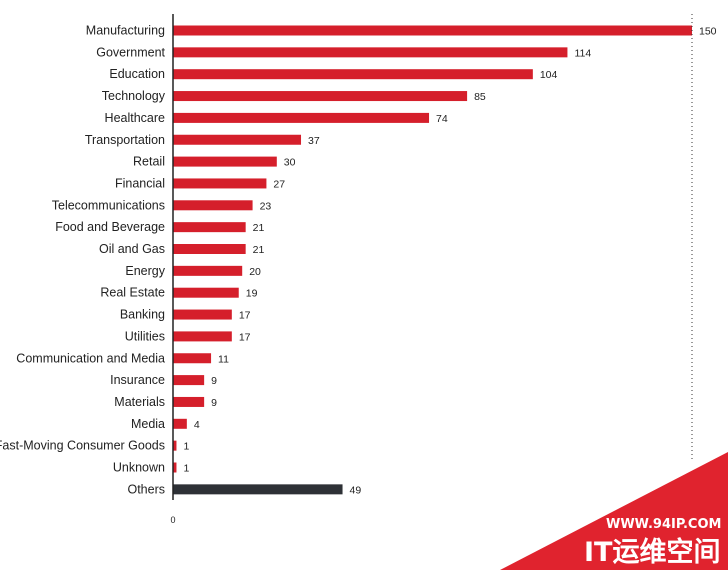 Image resolution: width=728 pixels, height=570 pixels. Describe the element at coordinates (132, 293) in the screenshot. I see `category-label: Real Estate` at that location.